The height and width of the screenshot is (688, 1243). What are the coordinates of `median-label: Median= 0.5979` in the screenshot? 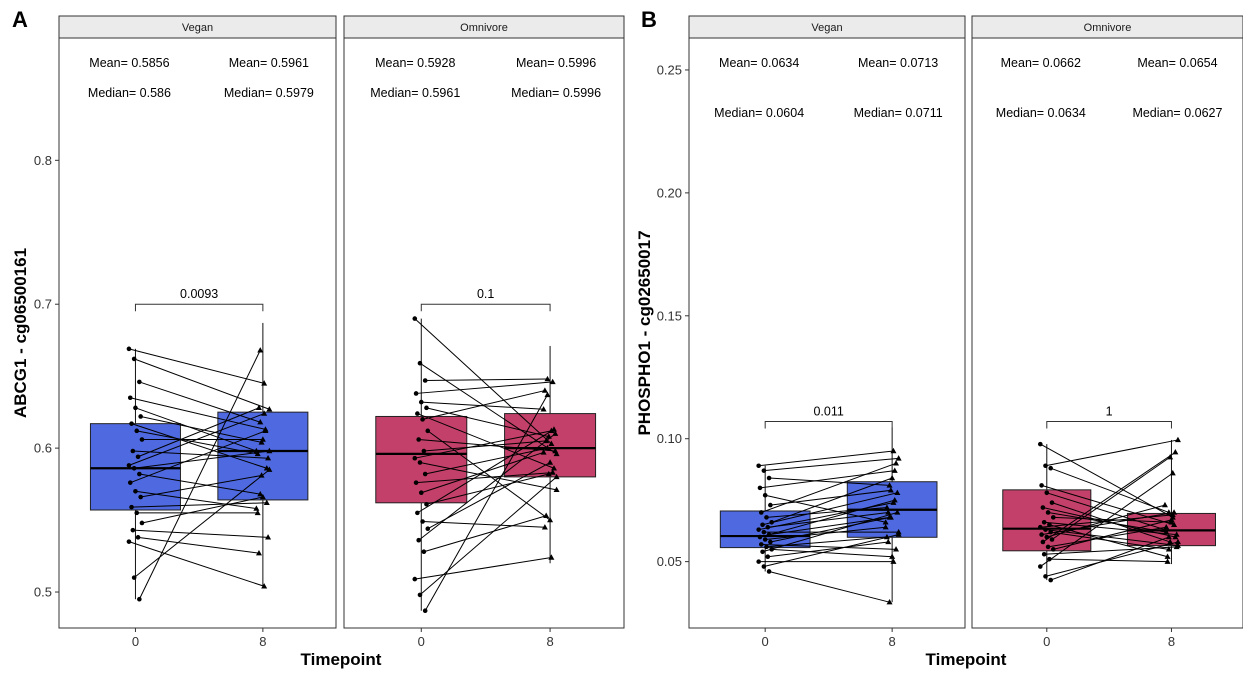 It's located at (269, 93).